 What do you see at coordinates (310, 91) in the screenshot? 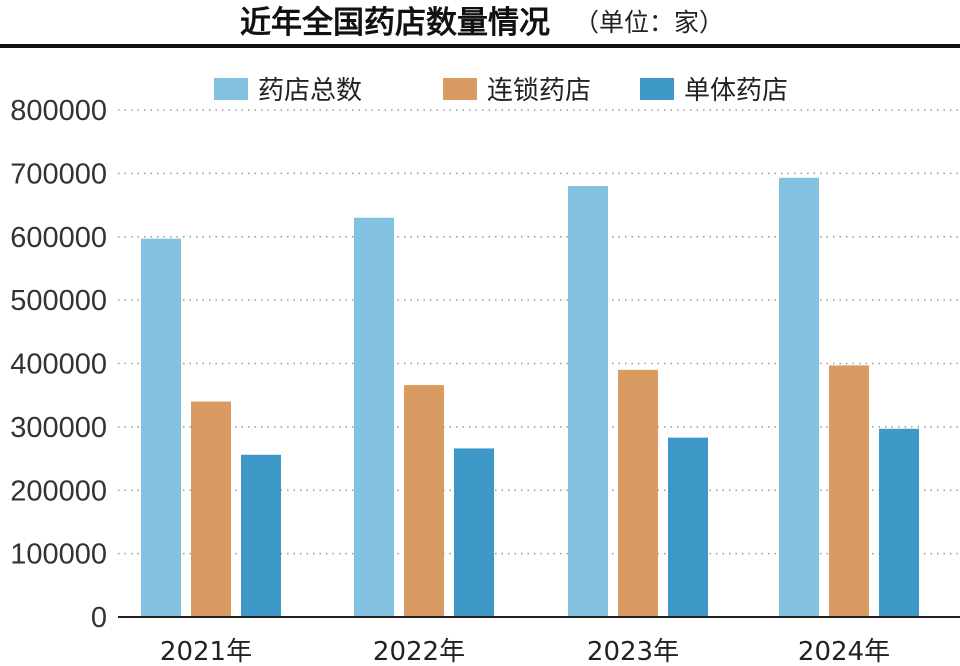
I see `legend-label: 药店总数` at bounding box center [310, 91].